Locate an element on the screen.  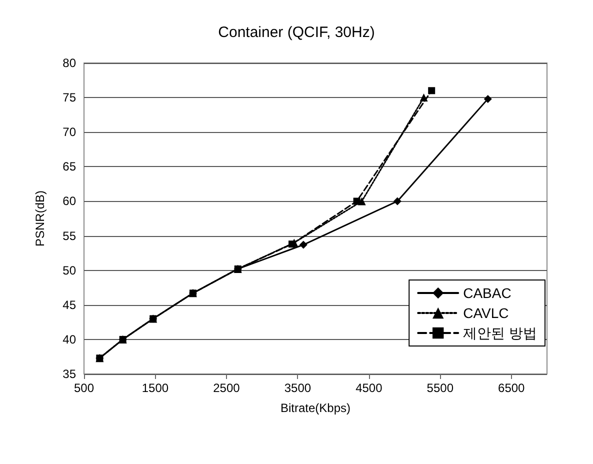
legend-label: 제안된 방법 is located at coordinates (500, 333).